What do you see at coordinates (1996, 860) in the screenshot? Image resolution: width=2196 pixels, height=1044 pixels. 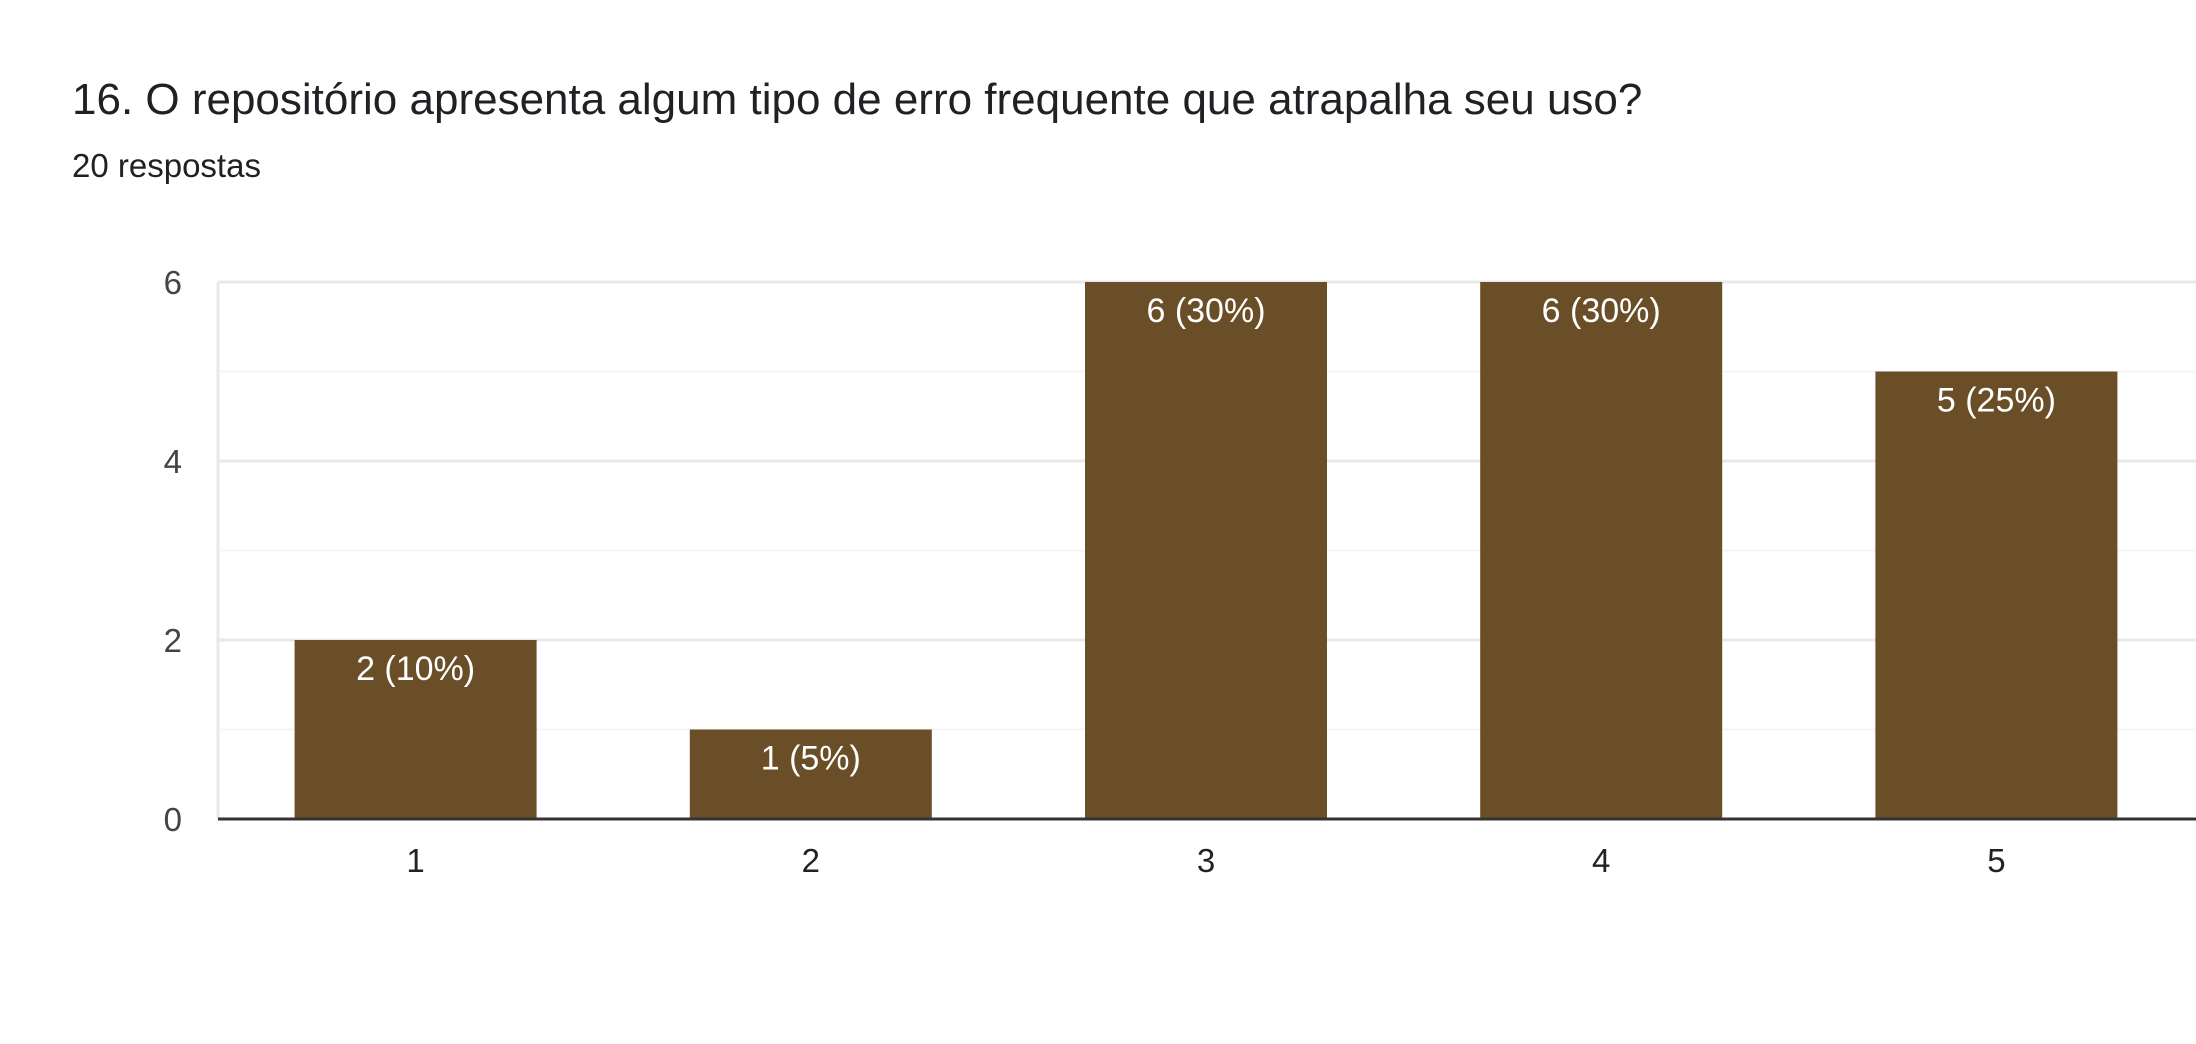 I see `x-tick-label-5: 5` at bounding box center [1996, 860].